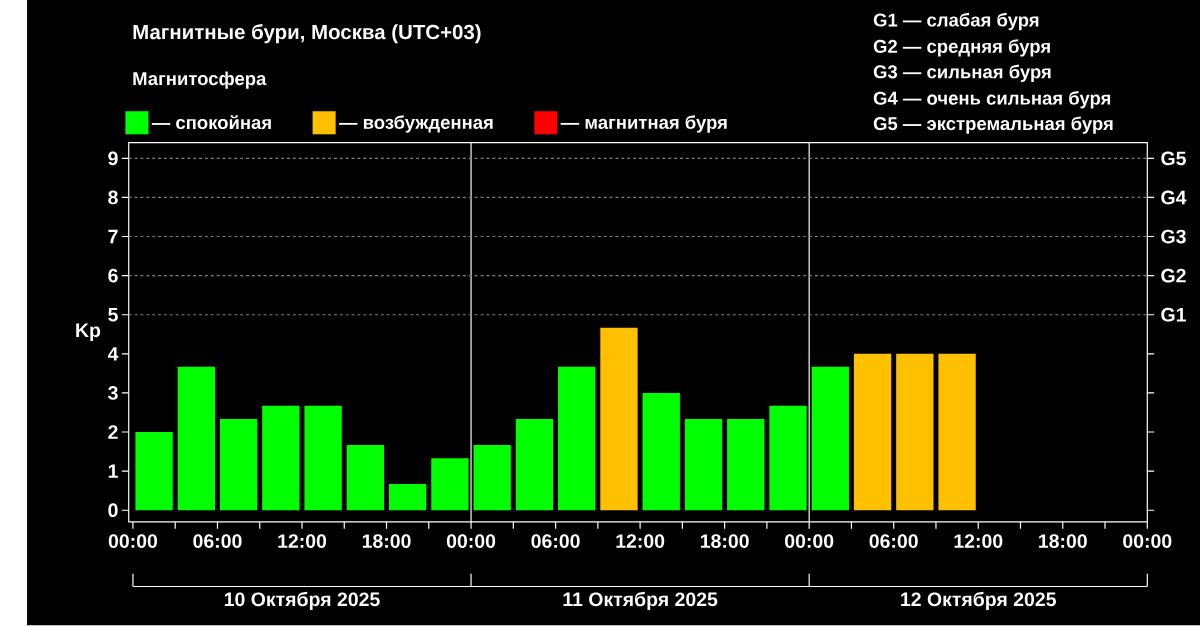 The height and width of the screenshot is (626, 1200). Describe the element at coordinates (1173, 236) in the screenshot. I see `ref-line-label: G3` at that location.